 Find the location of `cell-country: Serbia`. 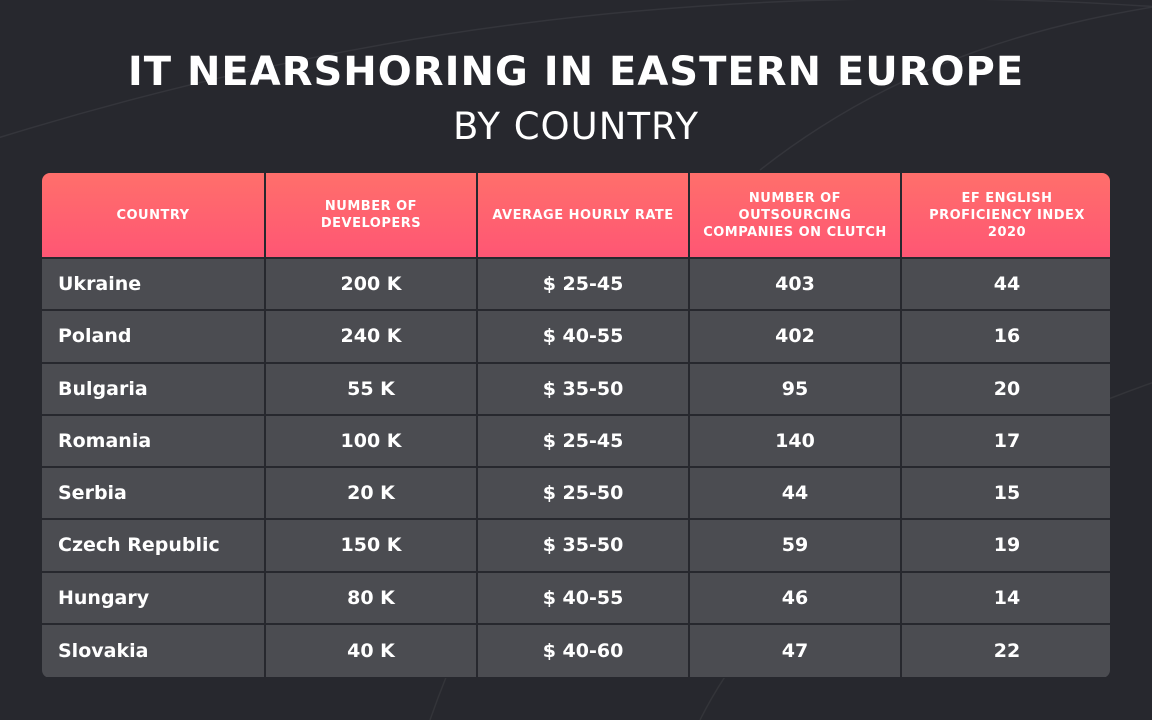

cell-country: Serbia is located at coordinates (153, 494).